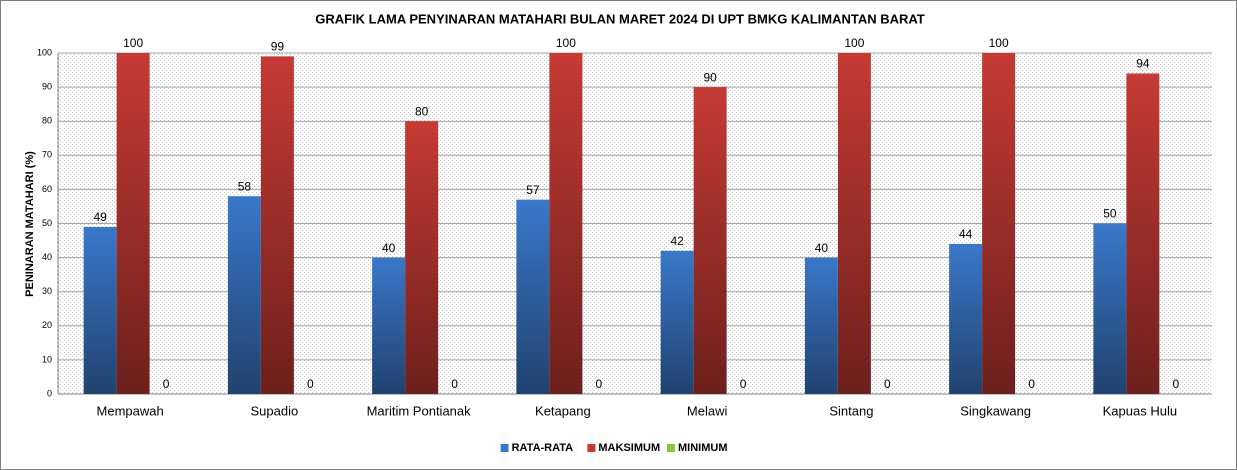 The height and width of the screenshot is (470, 1237). I want to click on data-label: 94, so click(1143, 64).